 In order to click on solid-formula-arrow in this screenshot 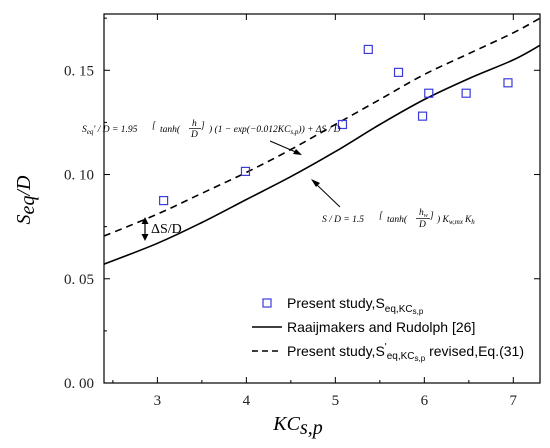, I will do `click(326, 193)`.